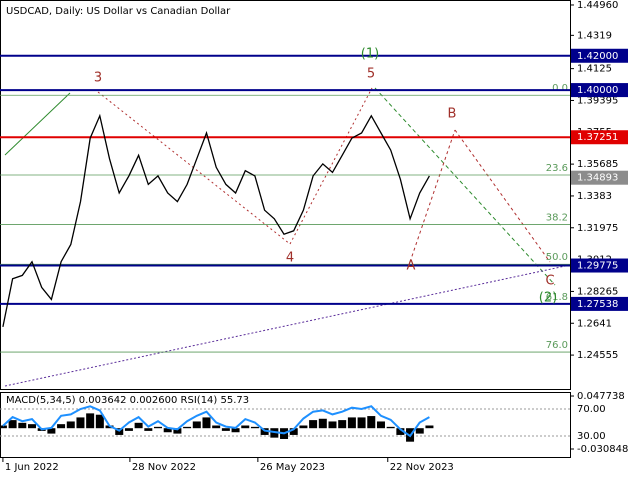  I want to click on y-tick-label: 1.39395, so click(597, 100).